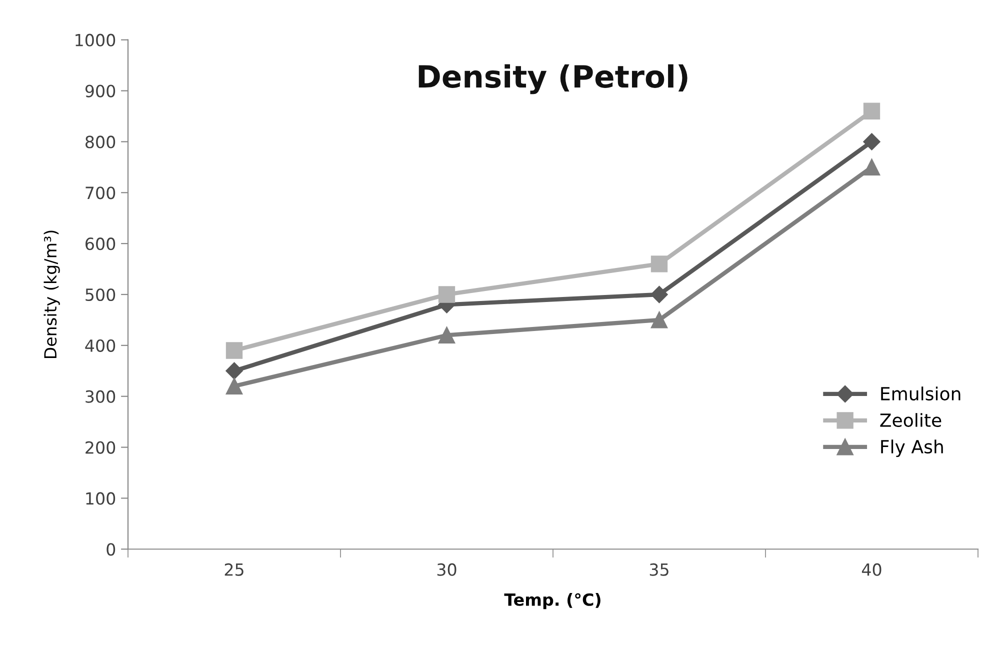 Image resolution: width=1000 pixels, height=664 pixels. What do you see at coordinates (96, 40) in the screenshot?
I see `y-tick-label: 1000` at bounding box center [96, 40].